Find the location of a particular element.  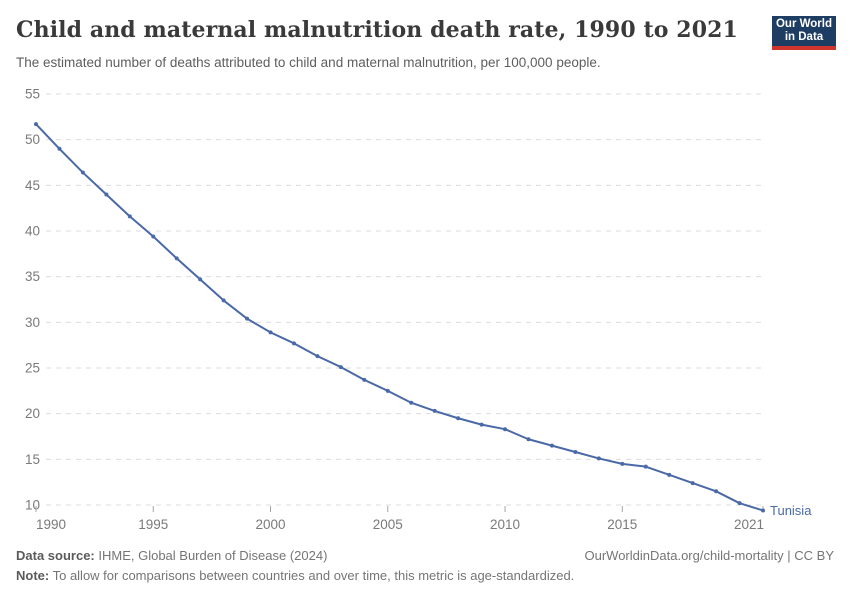

y-tick-label: 55 is located at coordinates (32, 94).